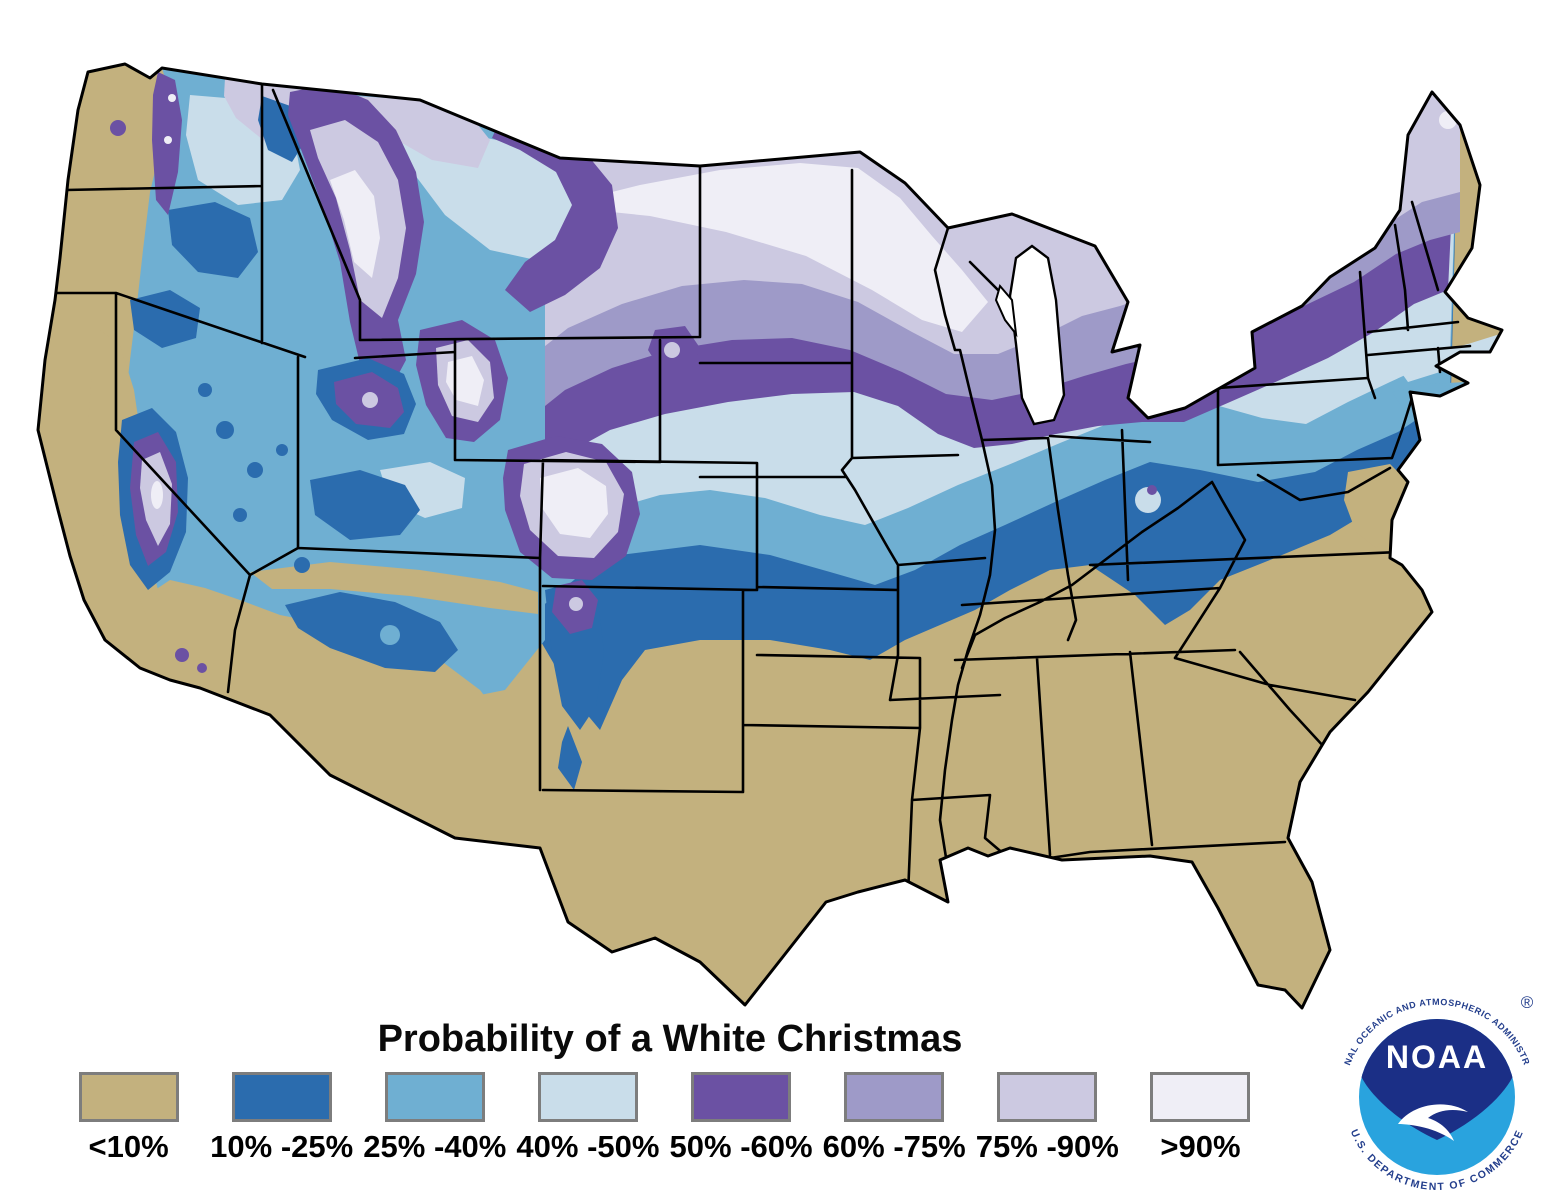  I want to click on sierra-gt90, so click(157, 495).